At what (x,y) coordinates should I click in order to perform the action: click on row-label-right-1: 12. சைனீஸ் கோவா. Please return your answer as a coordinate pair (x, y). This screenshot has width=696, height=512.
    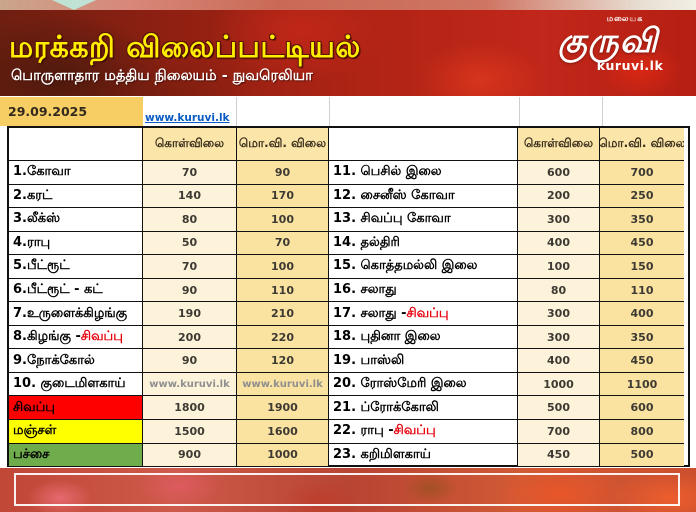
    Looking at the image, I should click on (423, 196).